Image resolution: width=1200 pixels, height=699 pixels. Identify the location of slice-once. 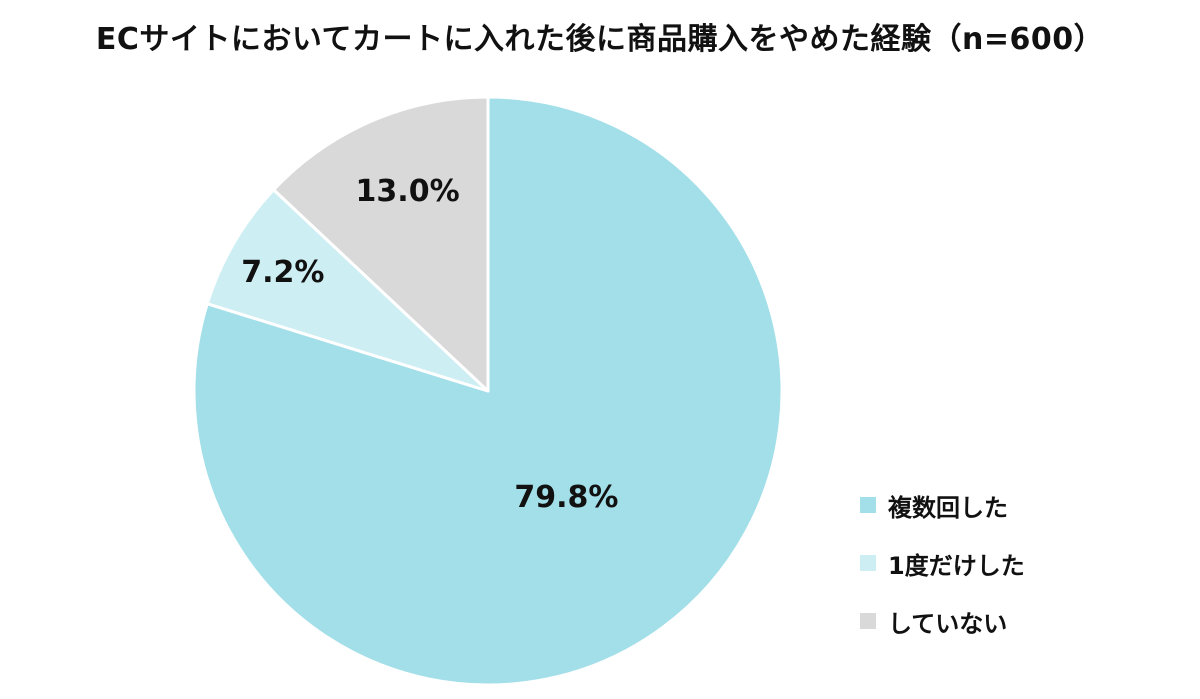
(347, 290).